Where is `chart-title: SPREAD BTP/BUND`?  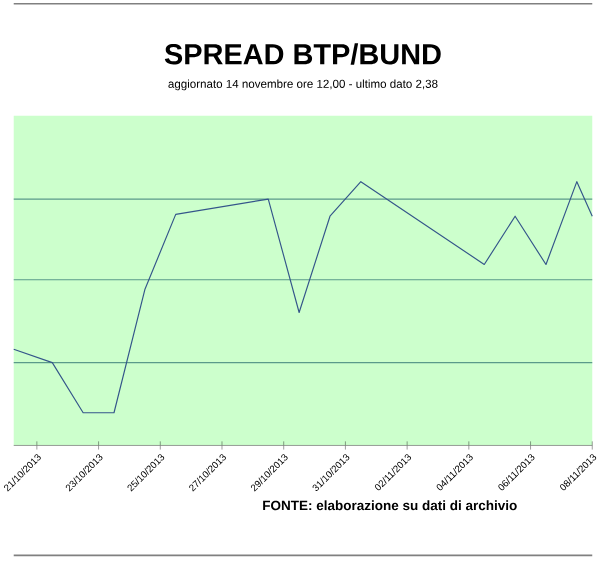 chart-title: SPREAD BTP/BUND is located at coordinates (302, 53).